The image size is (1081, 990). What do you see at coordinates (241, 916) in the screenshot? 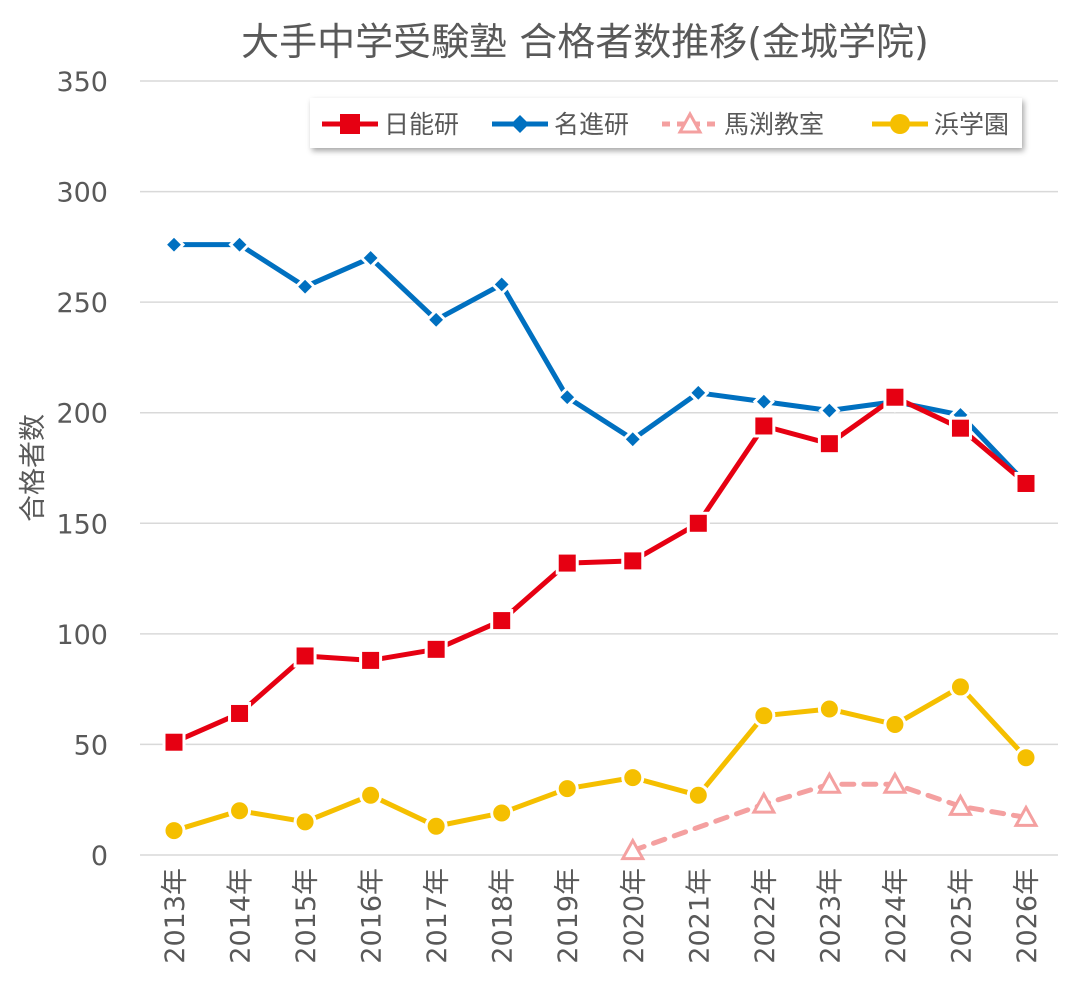
I see `x-tick-label: 2014年` at bounding box center [241, 916].